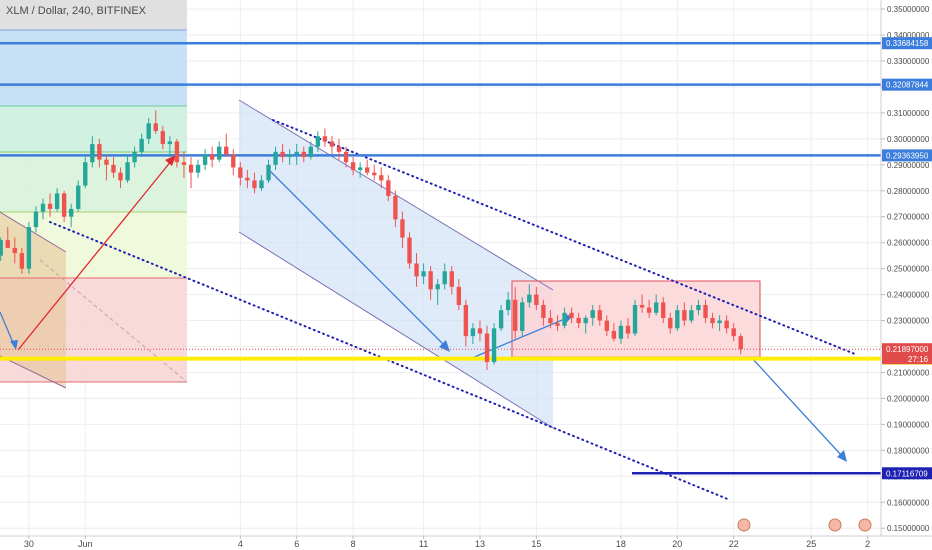  Describe the element at coordinates (447, 542) in the screenshot. I see `time-axis: 30 Jun 4 6 8 11 13 15 18 20 22 25 2` at that location.